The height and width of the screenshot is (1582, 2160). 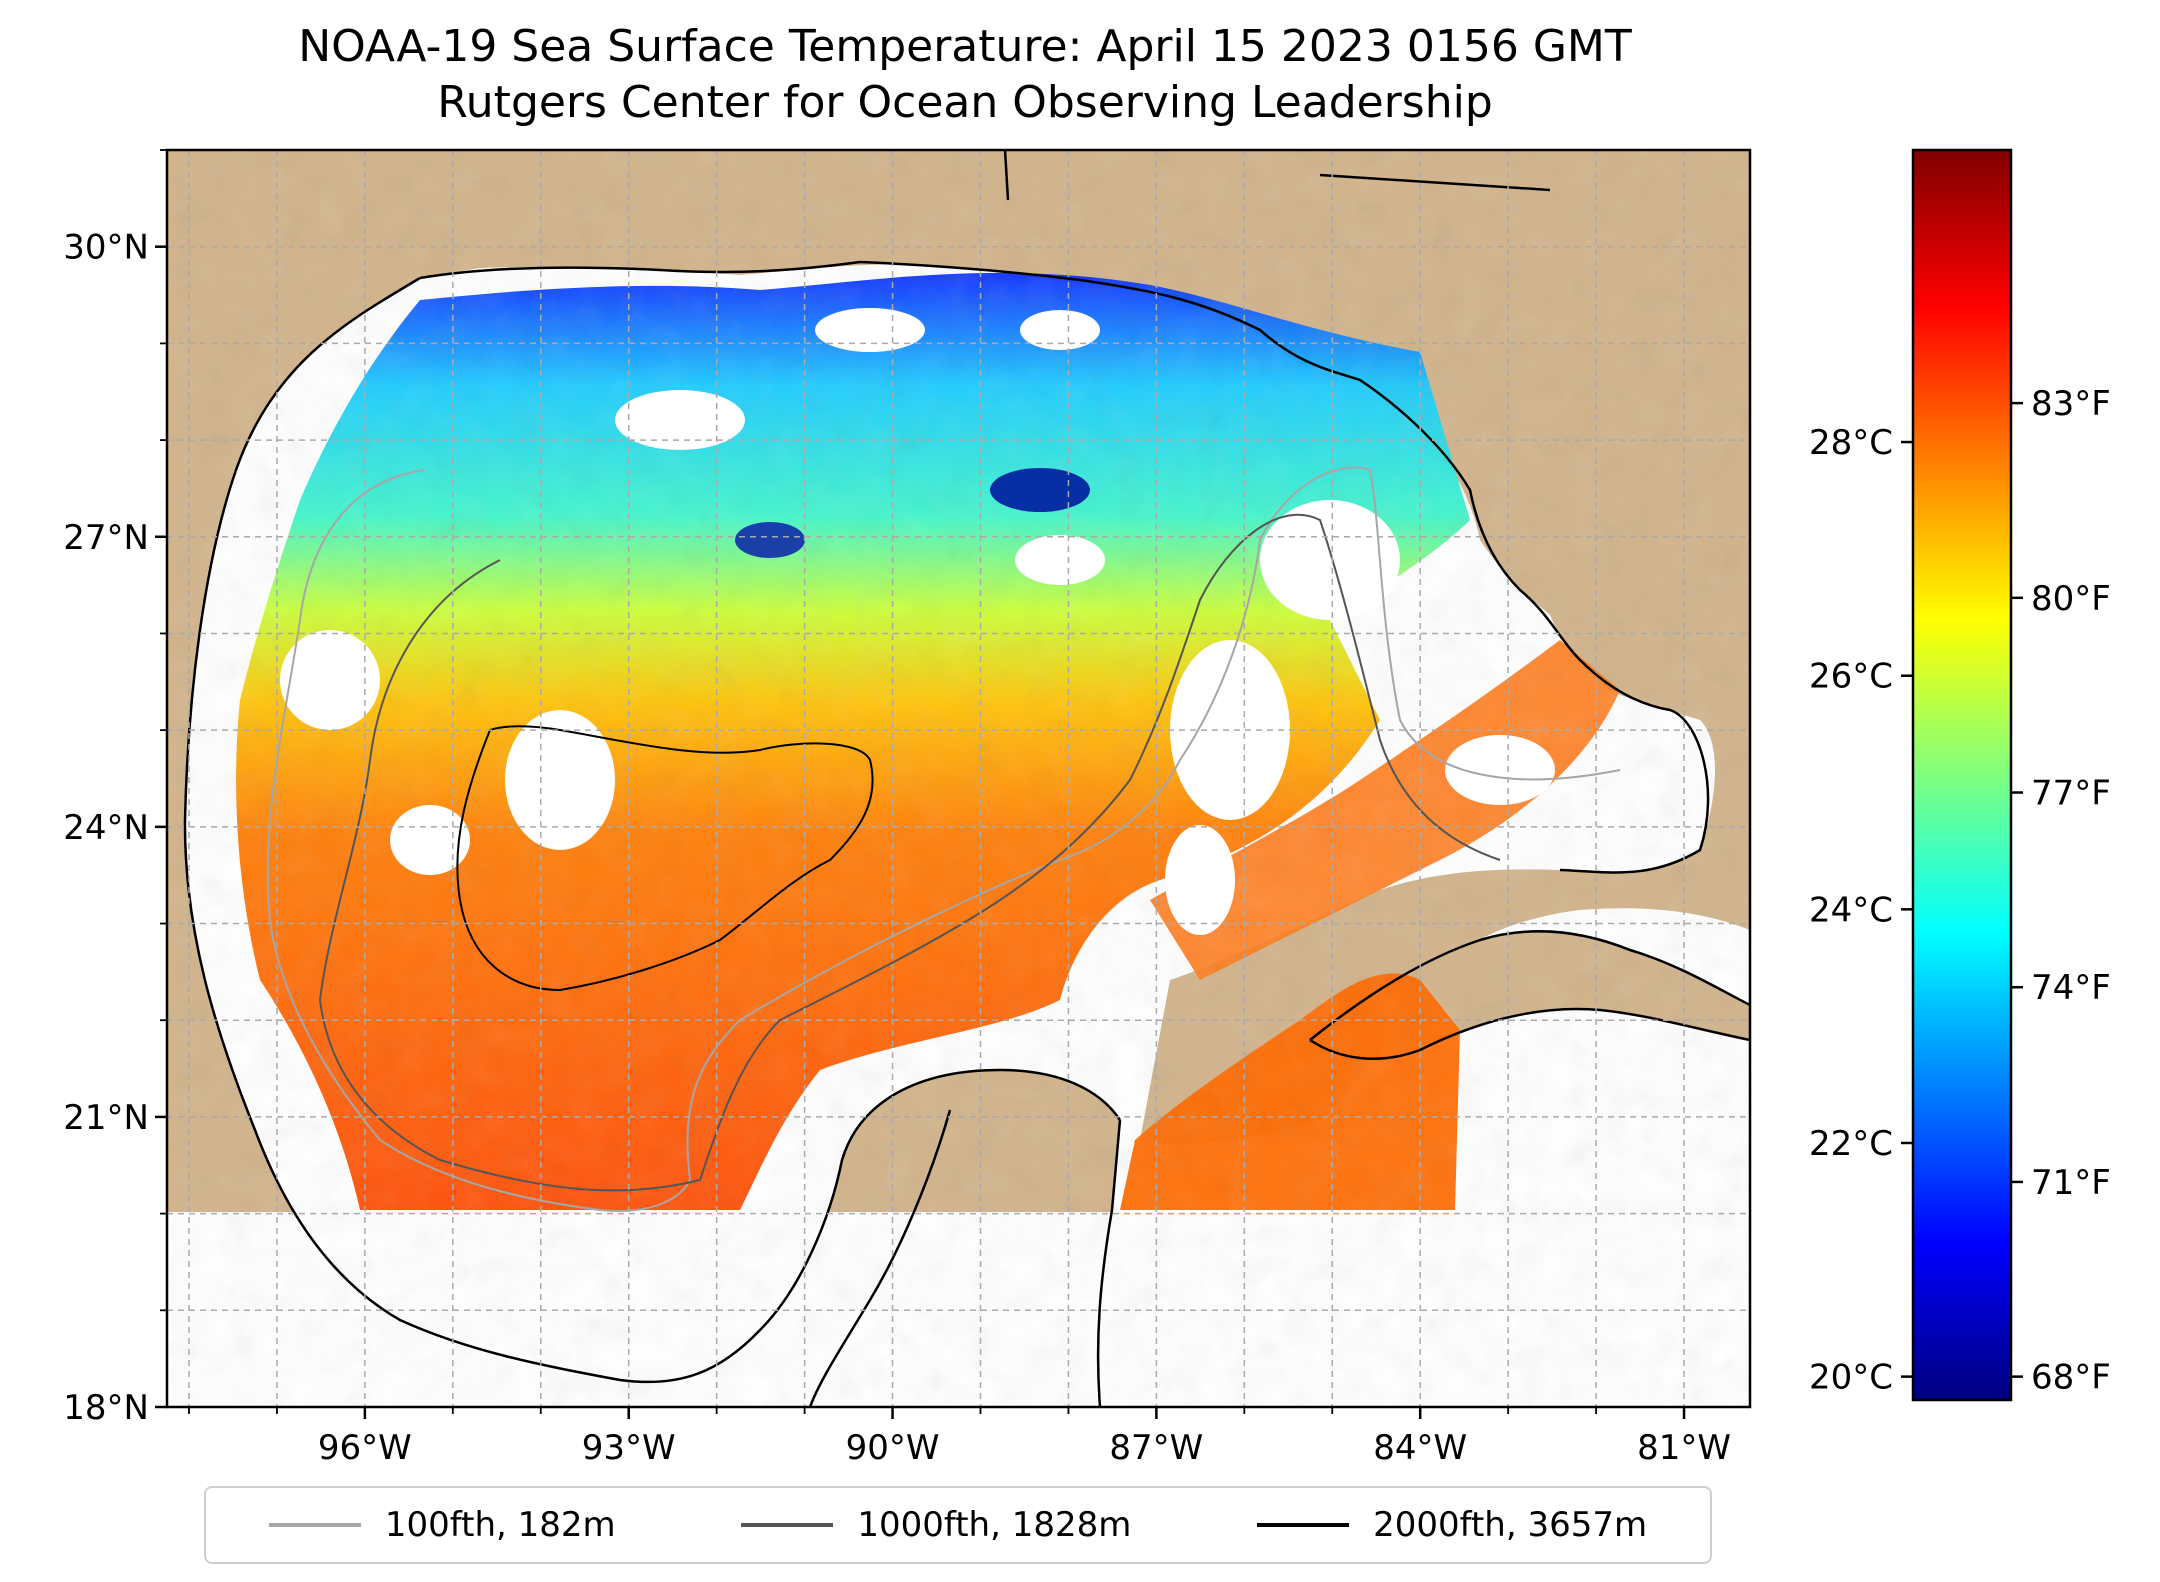 I want to click on lat-tick-label: 27°N, so click(x=106, y=538).